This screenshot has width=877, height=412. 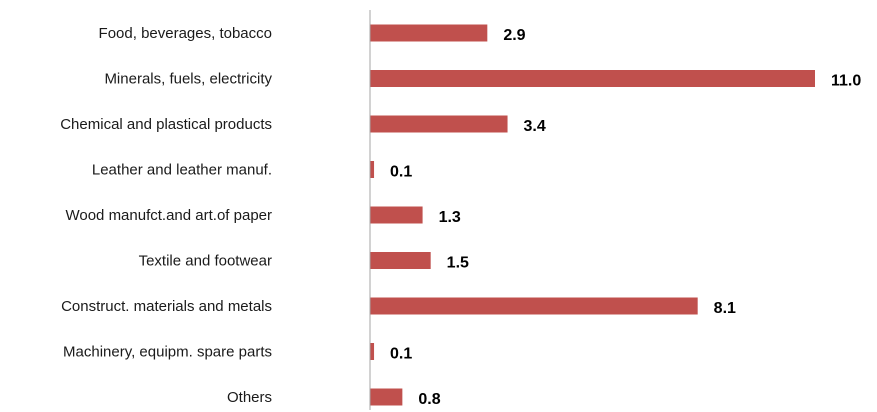 What do you see at coordinates (205, 261) in the screenshot?
I see `category-label-5: Textile and footwear` at bounding box center [205, 261].